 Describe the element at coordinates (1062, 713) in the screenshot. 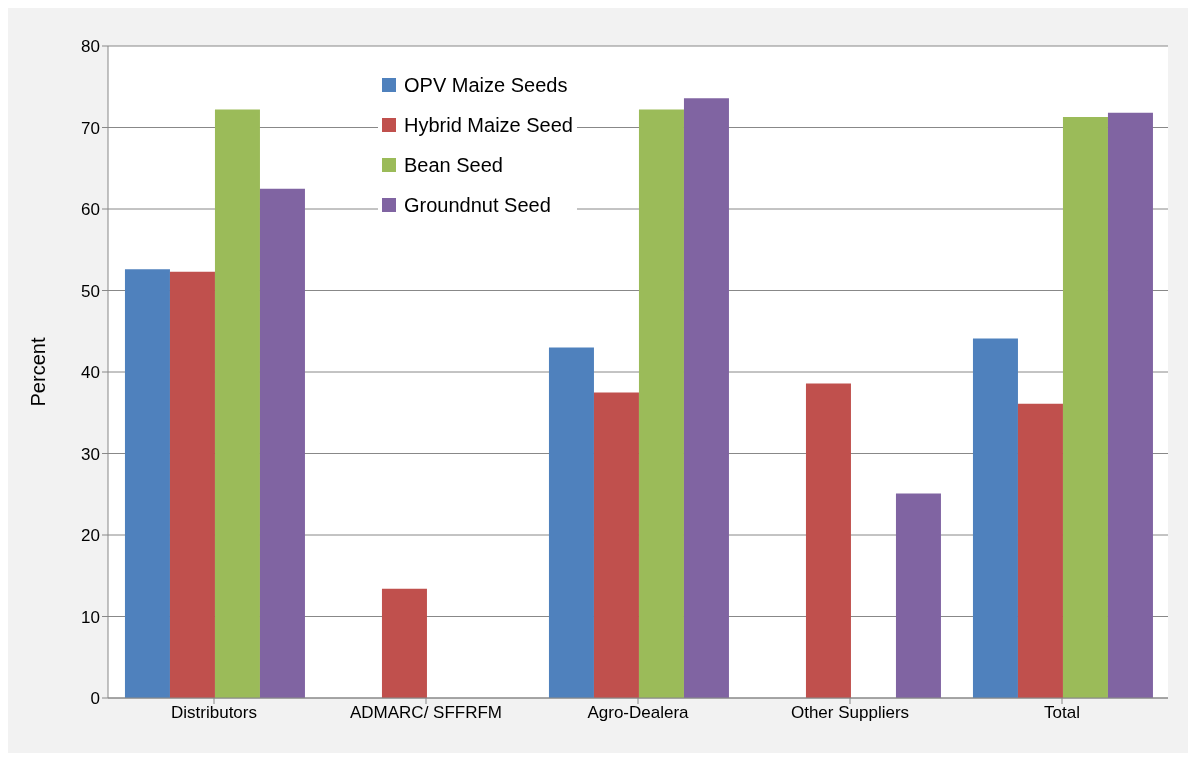

I see `x-tick-label: Total` at that location.